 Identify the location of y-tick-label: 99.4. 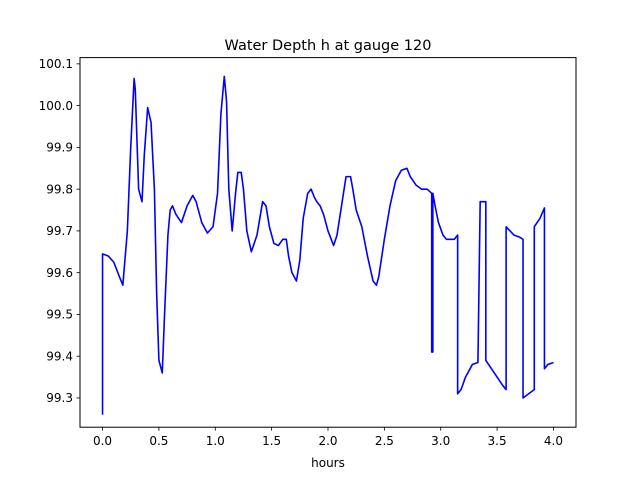
(59, 356).